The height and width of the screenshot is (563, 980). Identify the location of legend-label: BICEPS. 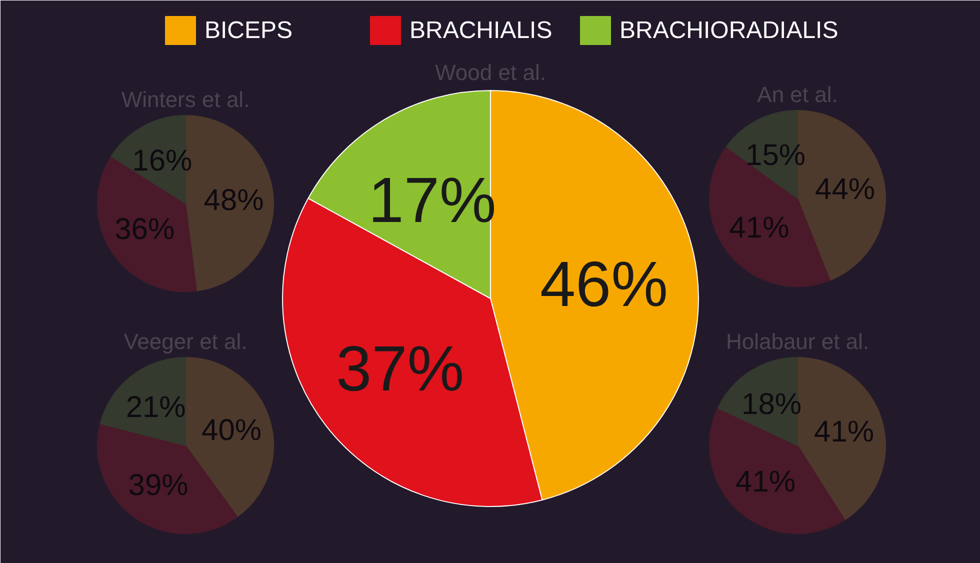
(248, 30).